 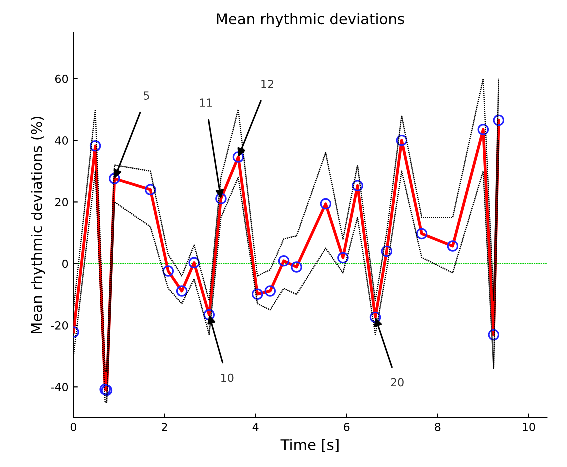 What do you see at coordinates (206, 102) in the screenshot?
I see `annotation: 11` at bounding box center [206, 102].